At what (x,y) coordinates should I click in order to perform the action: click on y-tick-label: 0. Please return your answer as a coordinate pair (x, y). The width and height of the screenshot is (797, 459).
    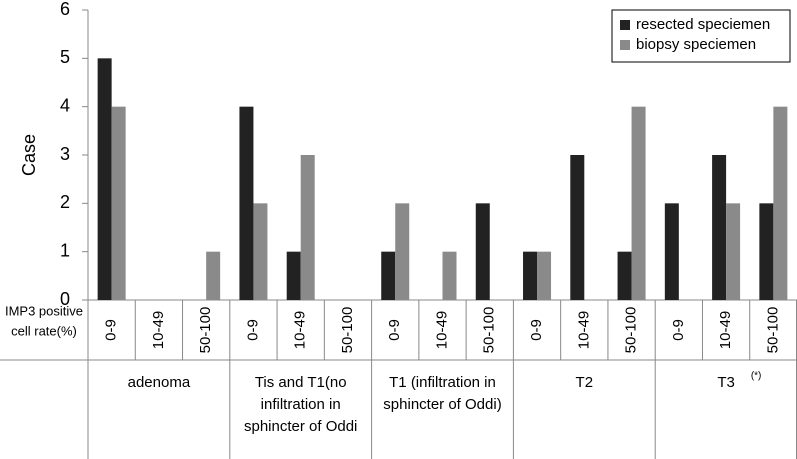
    Looking at the image, I should click on (65, 299).